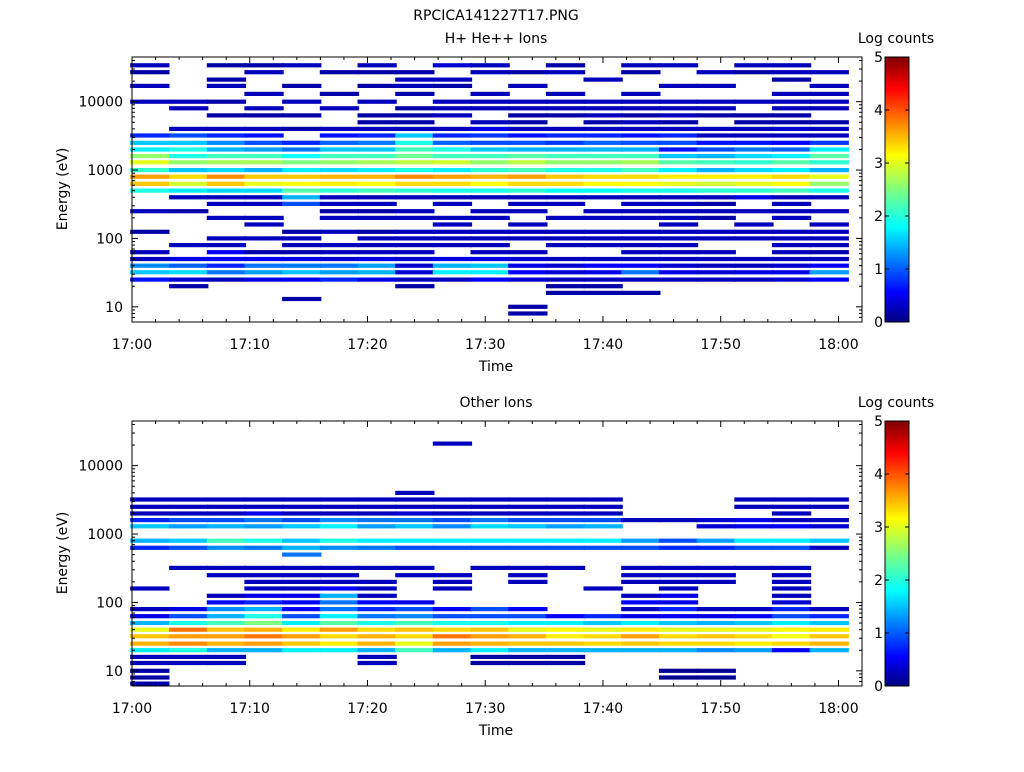 The image size is (1024, 772). What do you see at coordinates (603, 345) in the screenshot?
I see `x-tick-label: 17:40` at bounding box center [603, 345].